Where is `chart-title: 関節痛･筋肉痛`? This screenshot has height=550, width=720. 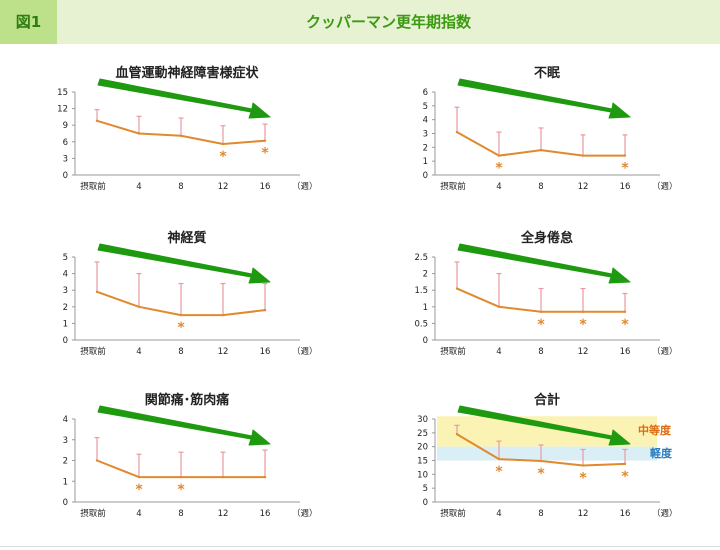 chart-title: 関節痛･筋肉痛 is located at coordinates (187, 400).